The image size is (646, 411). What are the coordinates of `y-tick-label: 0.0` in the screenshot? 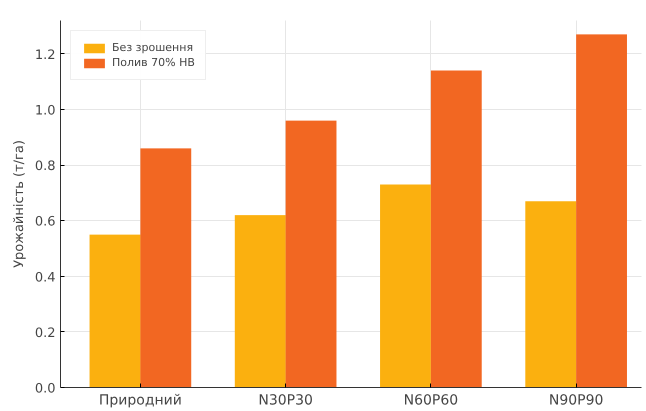 It's located at (45, 389).